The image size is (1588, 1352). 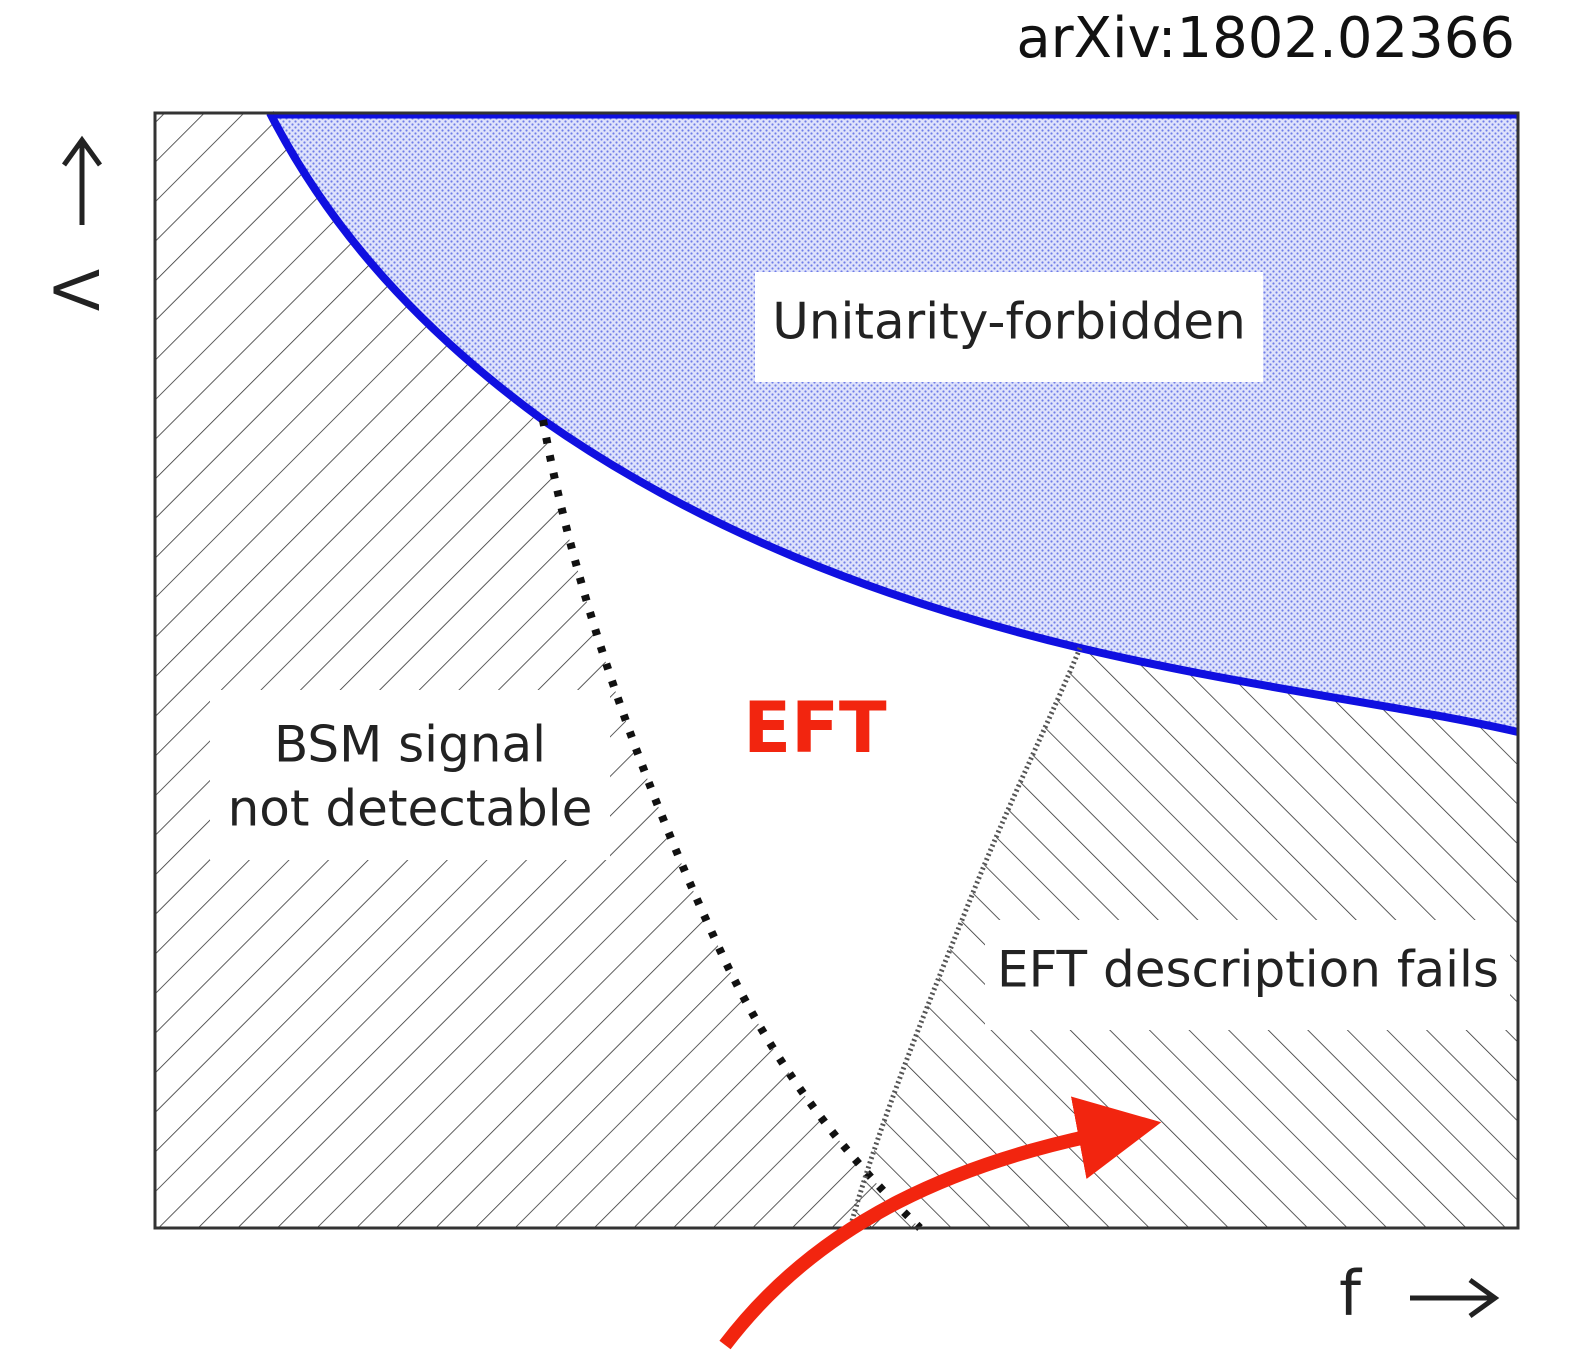 What do you see at coordinates (815, 728) in the screenshot?
I see `eft-label: EFT` at bounding box center [815, 728].